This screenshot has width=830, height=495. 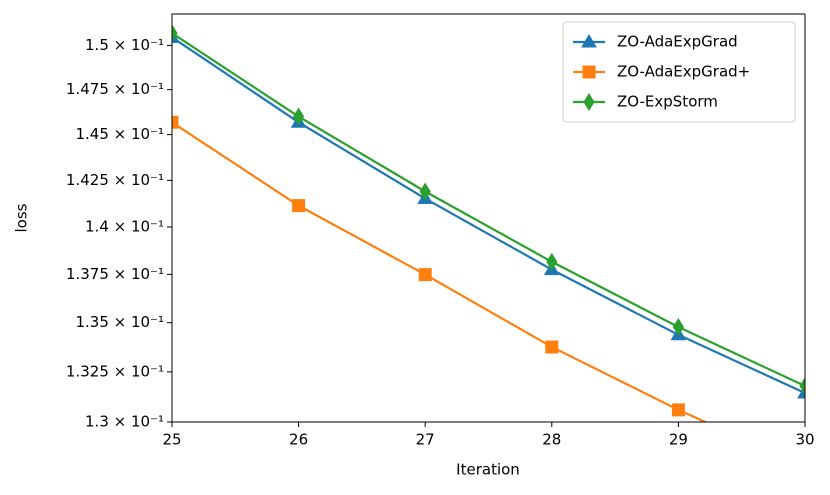 I want to click on y-tick-label: 1.35 × 10⁻¹, so click(x=119, y=322).